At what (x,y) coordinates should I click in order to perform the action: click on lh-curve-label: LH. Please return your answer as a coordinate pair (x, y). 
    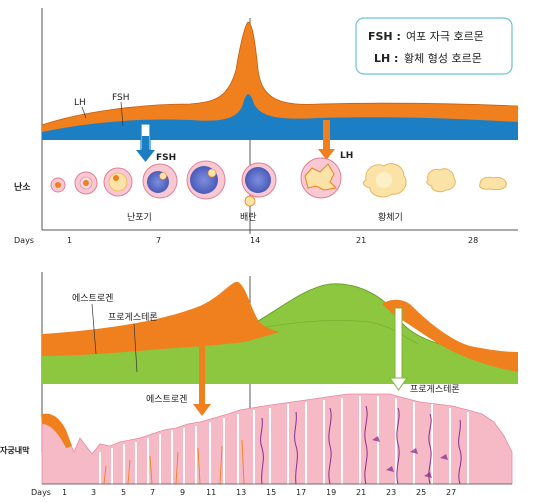
    Looking at the image, I should click on (80, 103).